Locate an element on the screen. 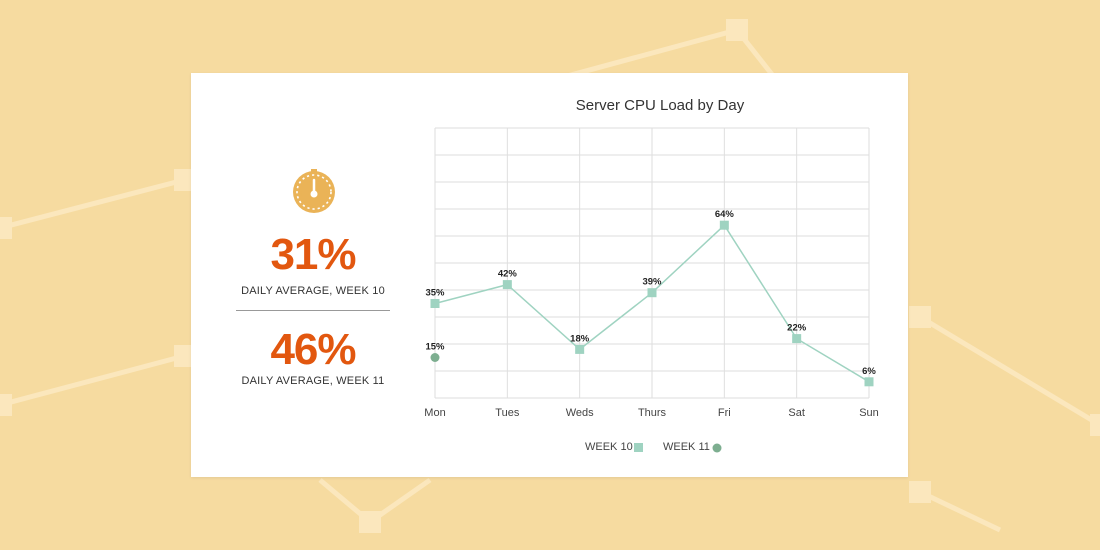  week11-average-value: 46% is located at coordinates (313, 349).